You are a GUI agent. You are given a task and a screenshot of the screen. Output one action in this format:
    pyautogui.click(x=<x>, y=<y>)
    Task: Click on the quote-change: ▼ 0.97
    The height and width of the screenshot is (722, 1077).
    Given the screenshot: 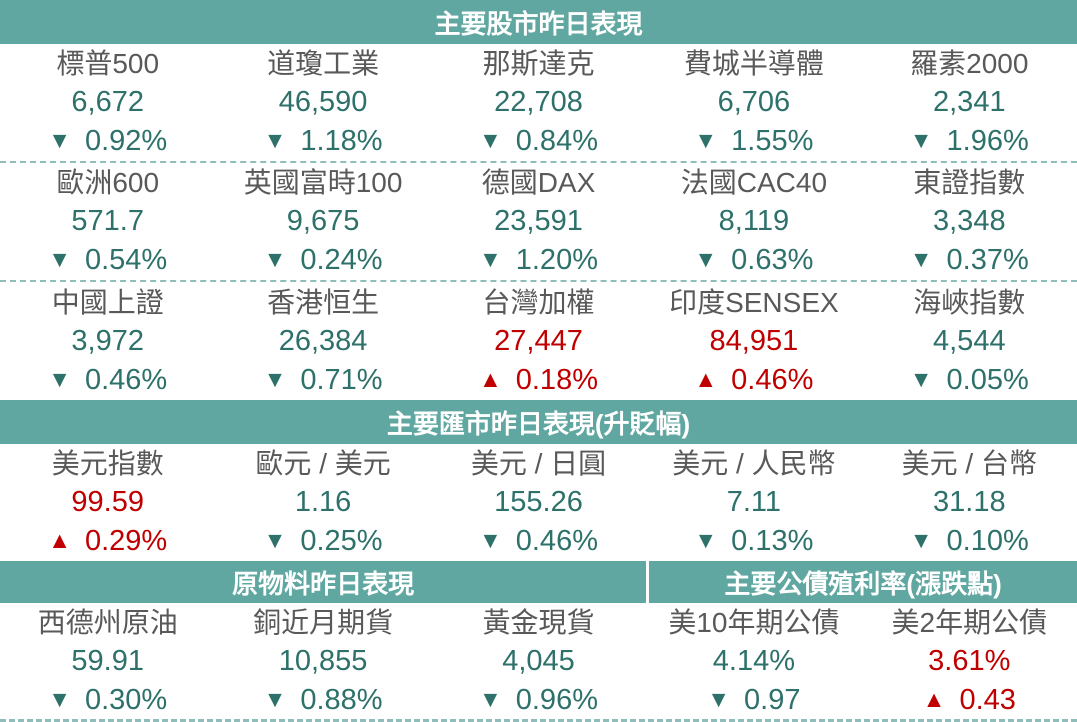 What is the action you would take?
    pyautogui.click(x=753, y=699)
    